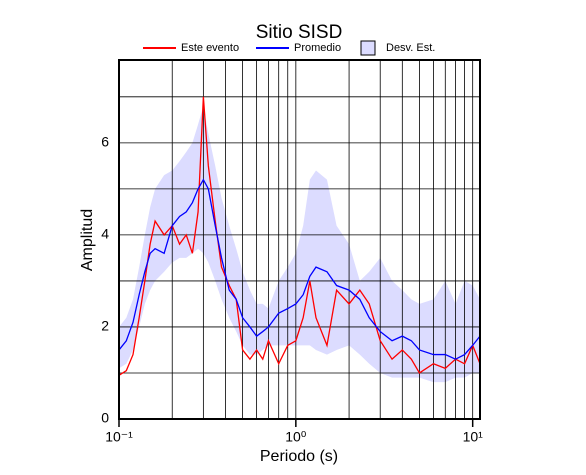  What do you see at coordinates (210, 48) in the screenshot?
I see `legend-label: Este evento` at bounding box center [210, 48].